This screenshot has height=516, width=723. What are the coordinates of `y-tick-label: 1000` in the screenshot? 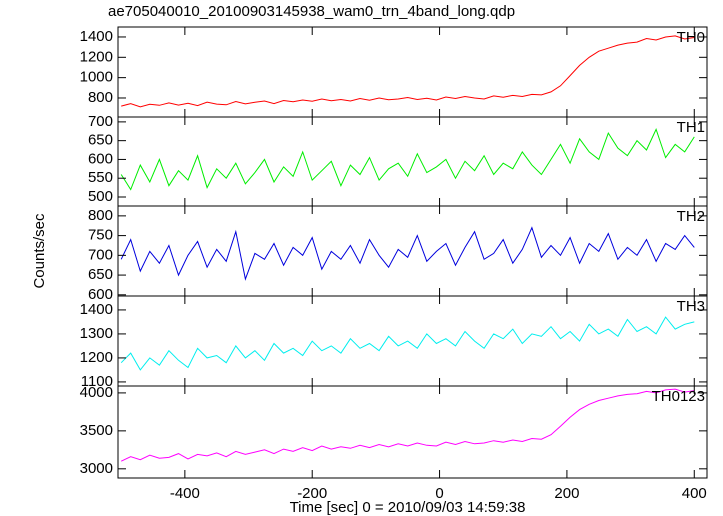 It's located at (96, 77).